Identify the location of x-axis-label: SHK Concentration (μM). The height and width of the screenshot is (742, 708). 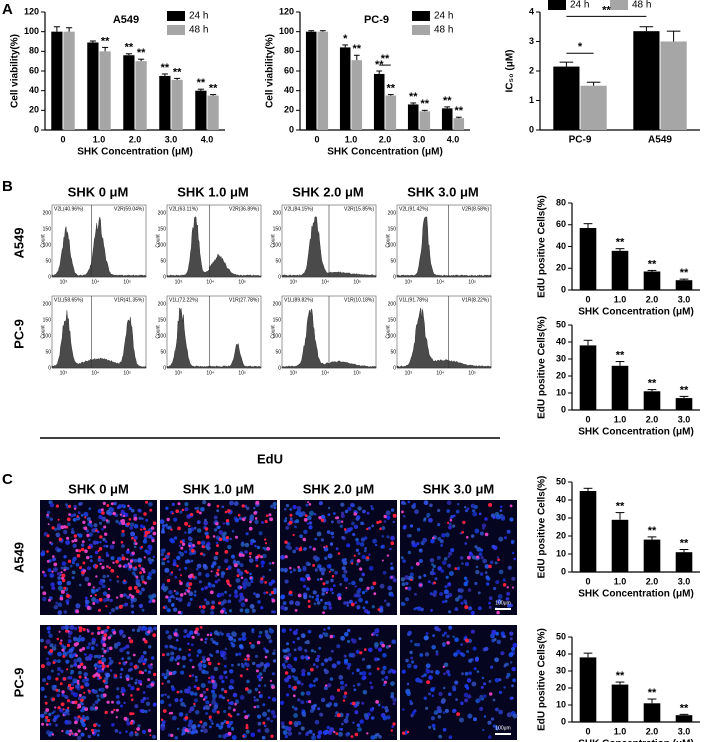
(636, 740).